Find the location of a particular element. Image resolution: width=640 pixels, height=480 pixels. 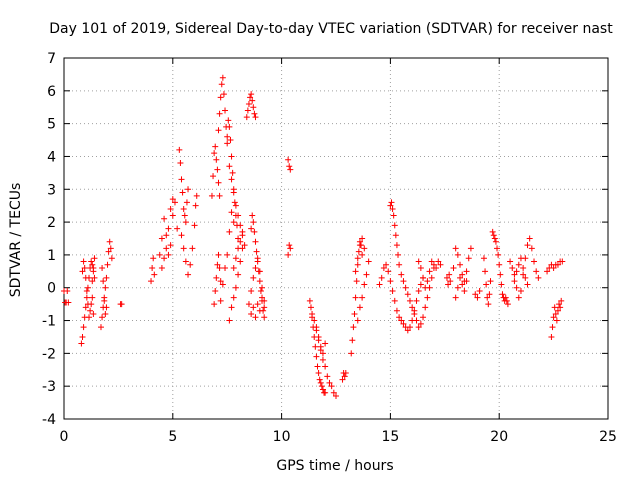

y-tick-label: -4 is located at coordinates (49, 420).